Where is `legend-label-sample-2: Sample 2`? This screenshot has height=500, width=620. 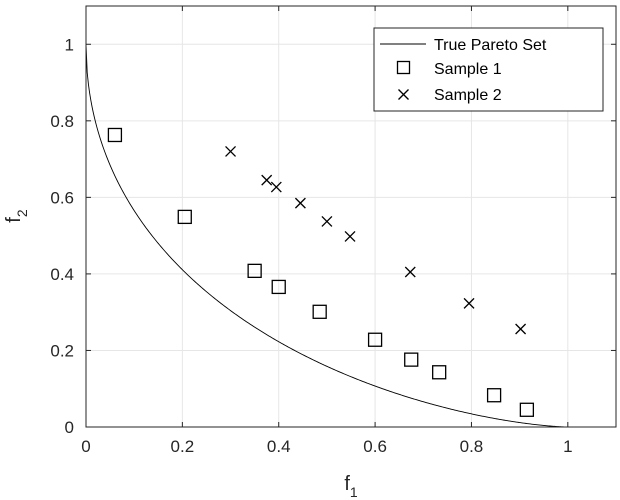
legend-label-sample-2: Sample 2 is located at coordinates (468, 95).